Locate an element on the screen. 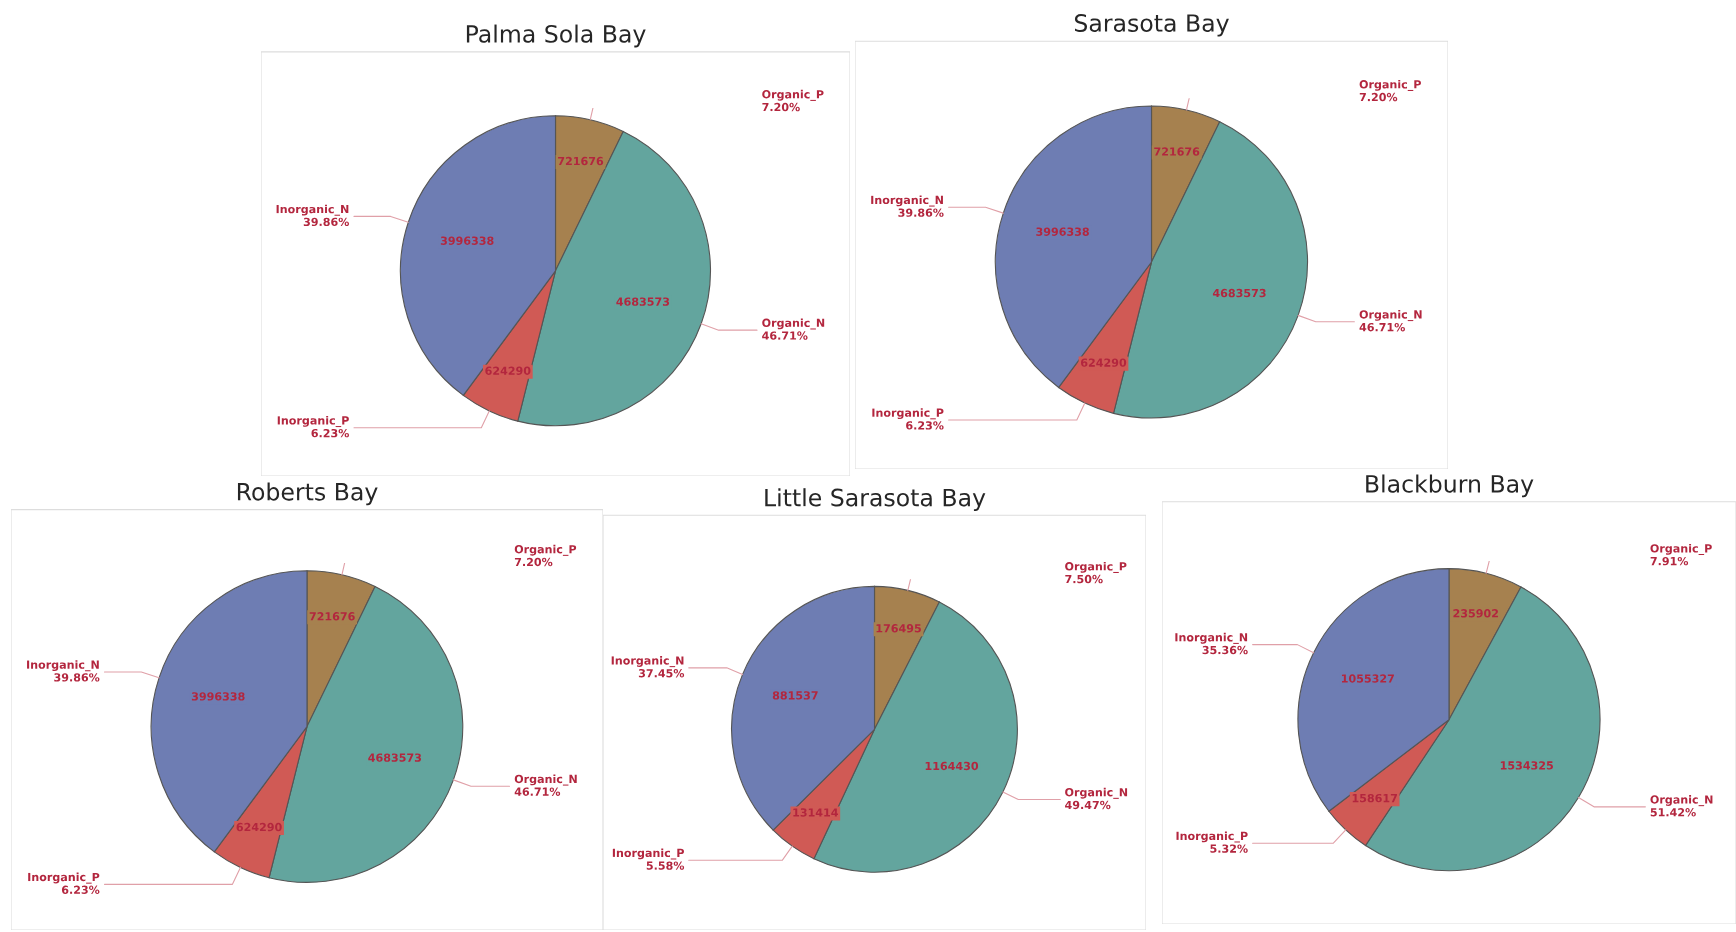 The image size is (1736, 932). text: 7.91% is located at coordinates (1669, 561).